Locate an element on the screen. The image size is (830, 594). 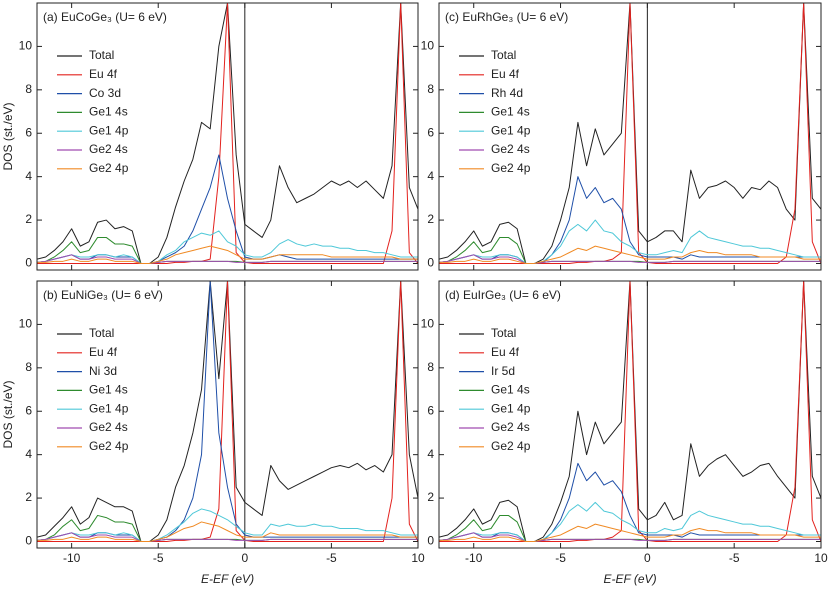
panel-title: (c) EuRhGe₃ (U= 6 eV) is located at coordinates (506, 17).